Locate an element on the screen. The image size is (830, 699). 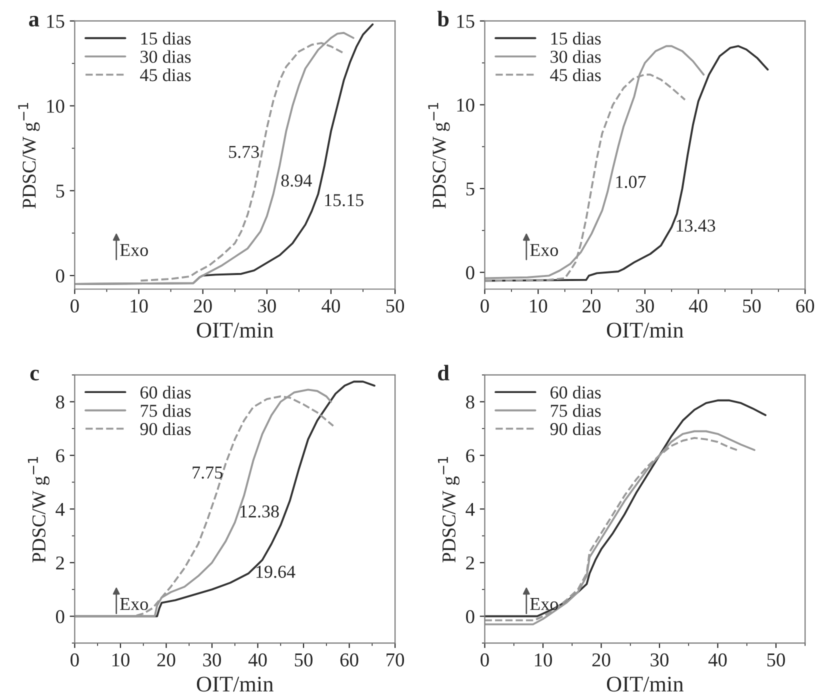
annotation: 12.38 is located at coordinates (259, 511).